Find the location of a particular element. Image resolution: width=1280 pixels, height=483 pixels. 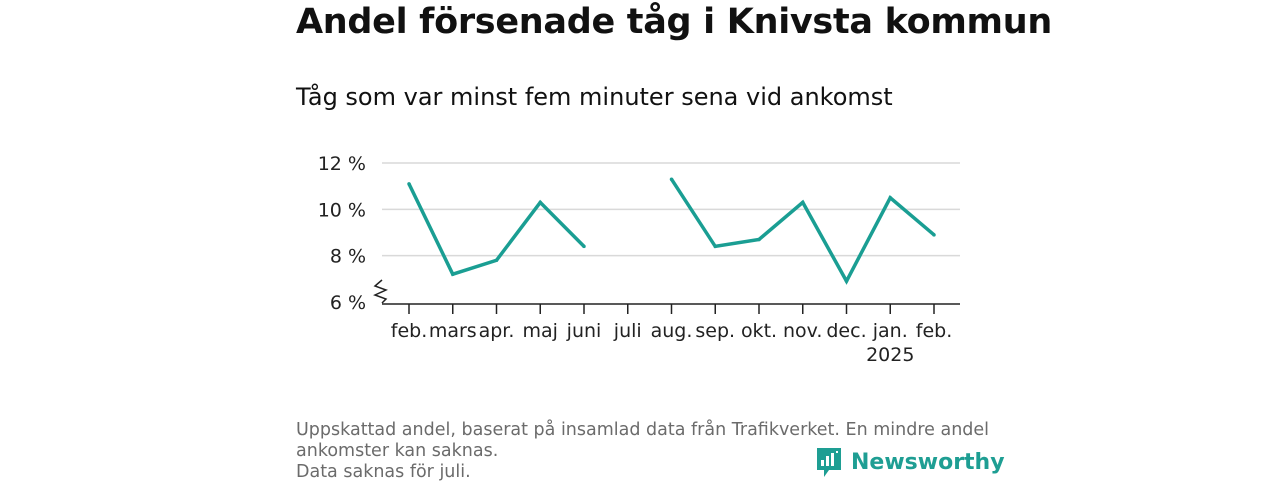

x-tick-label: aug. is located at coordinates (672, 331).